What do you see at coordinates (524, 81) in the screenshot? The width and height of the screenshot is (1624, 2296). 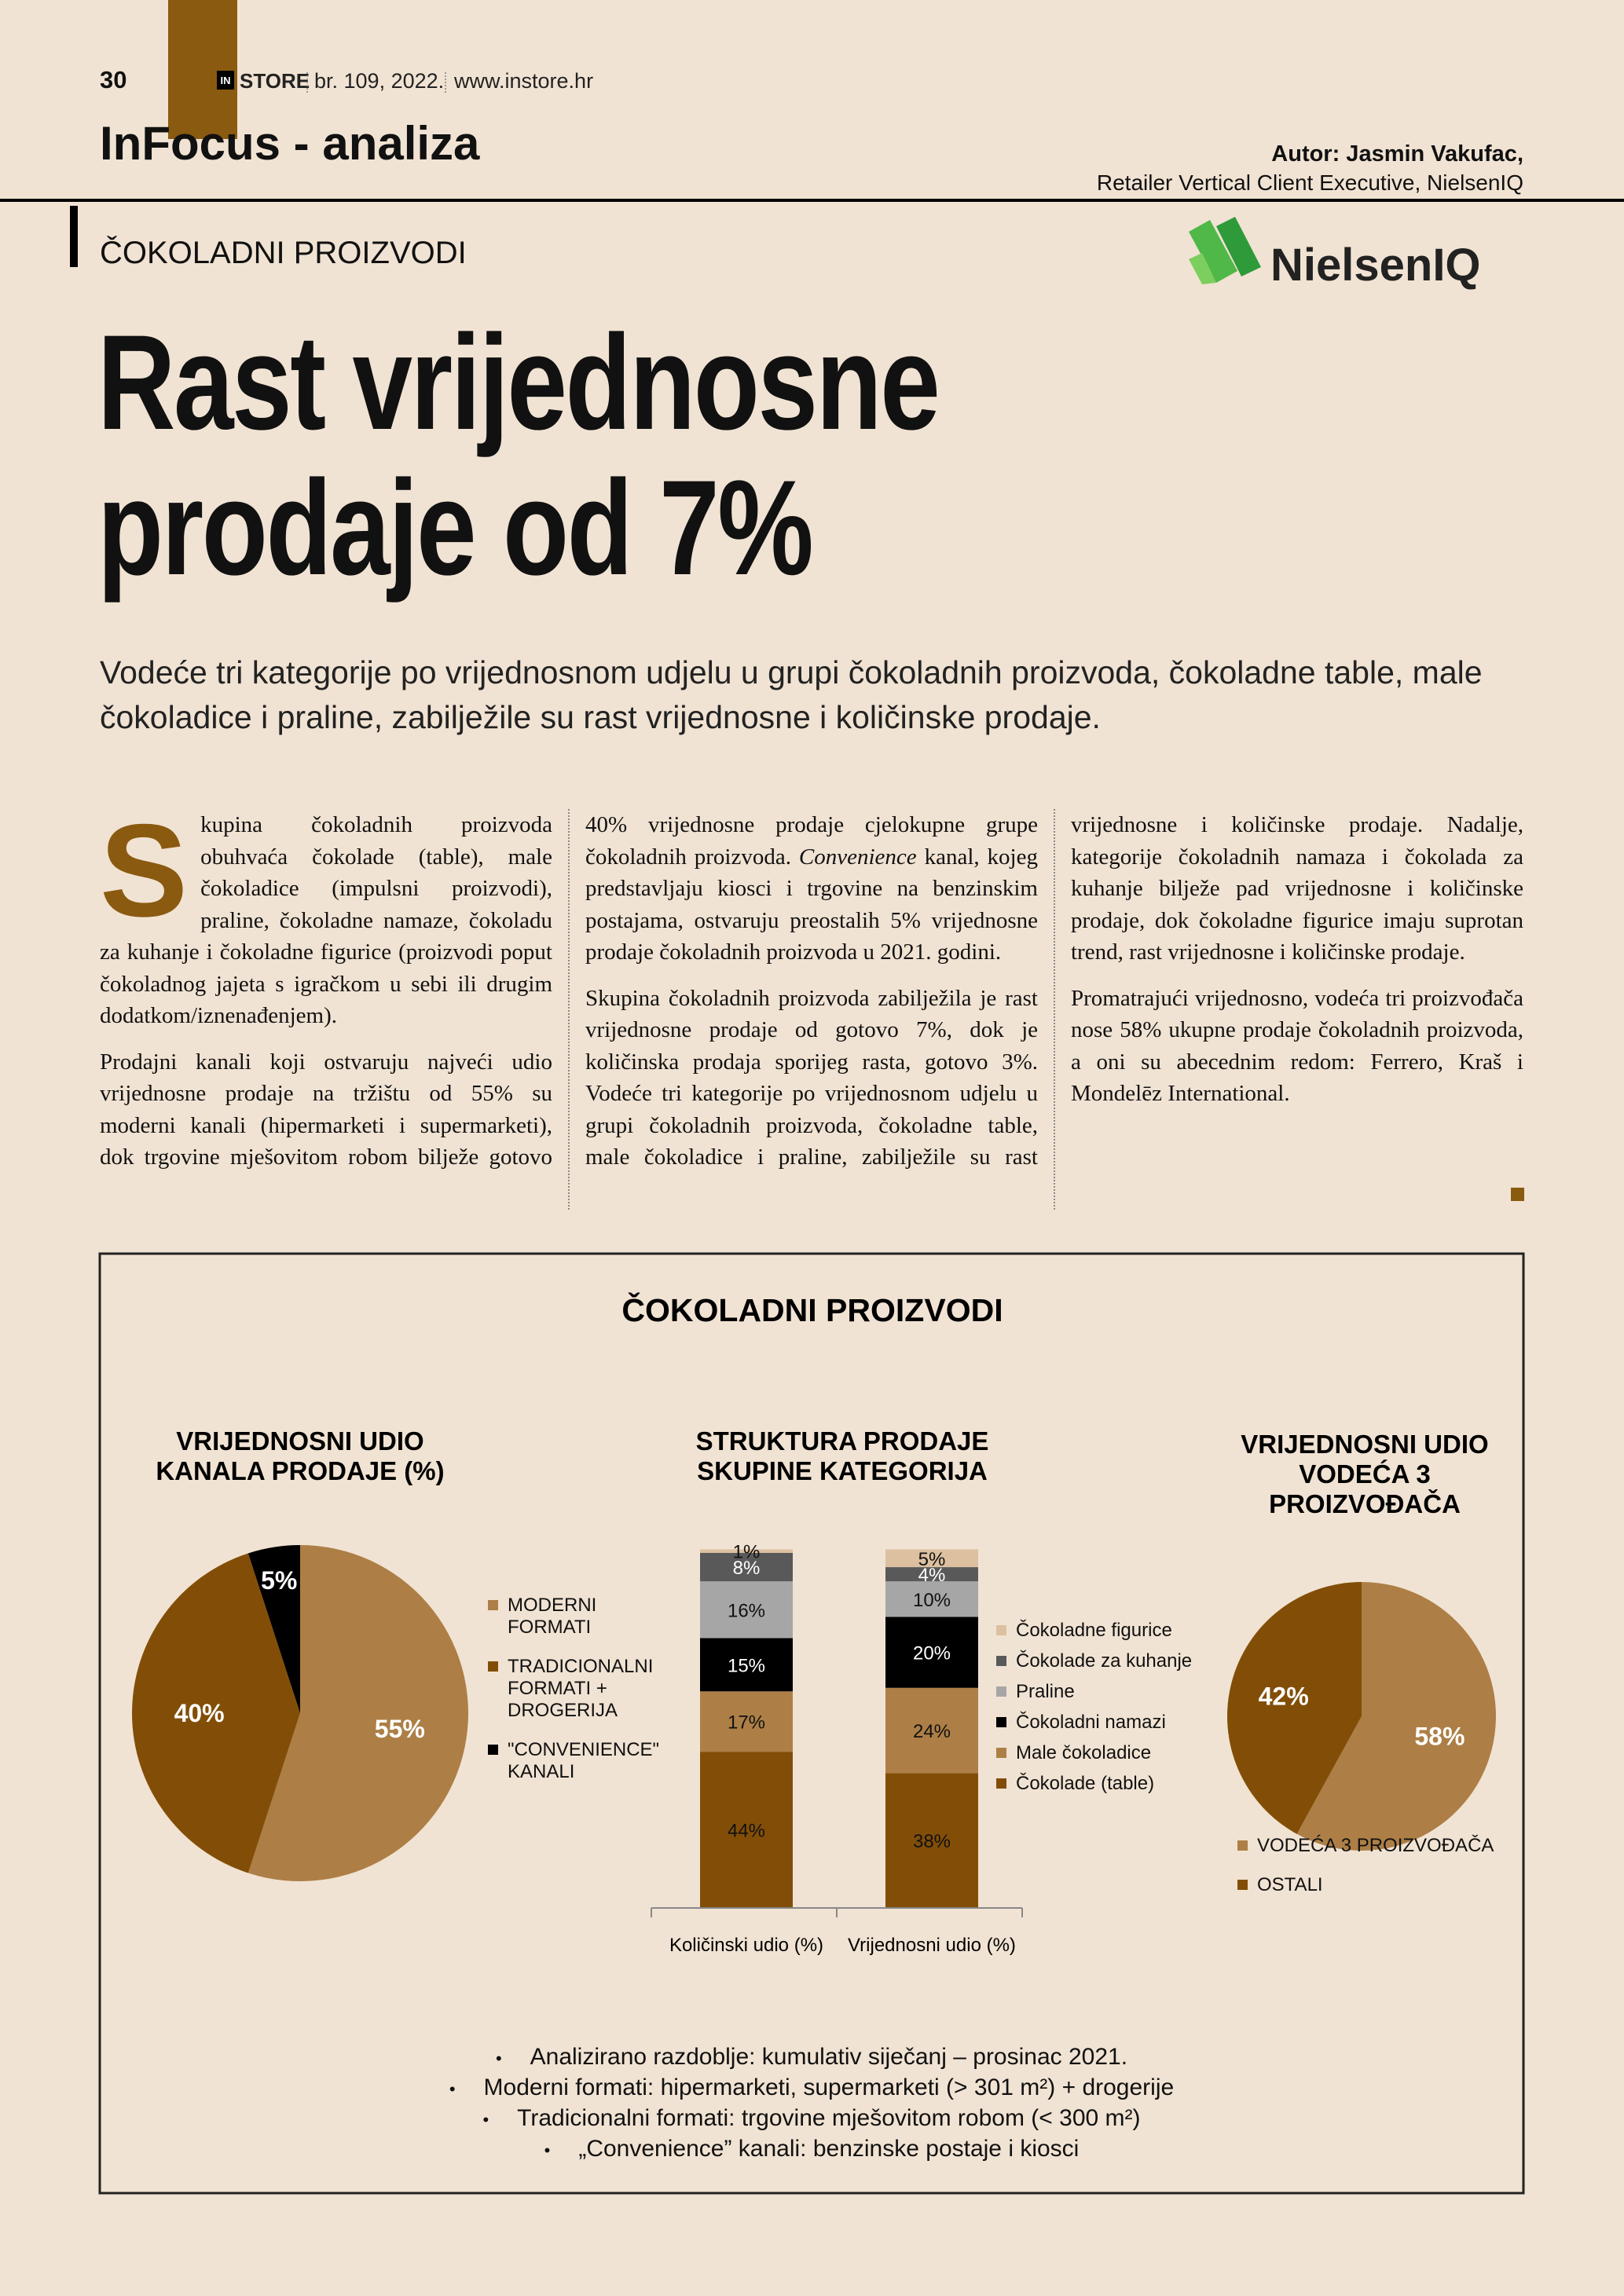 I see `website: www.instore.hr` at bounding box center [524, 81].